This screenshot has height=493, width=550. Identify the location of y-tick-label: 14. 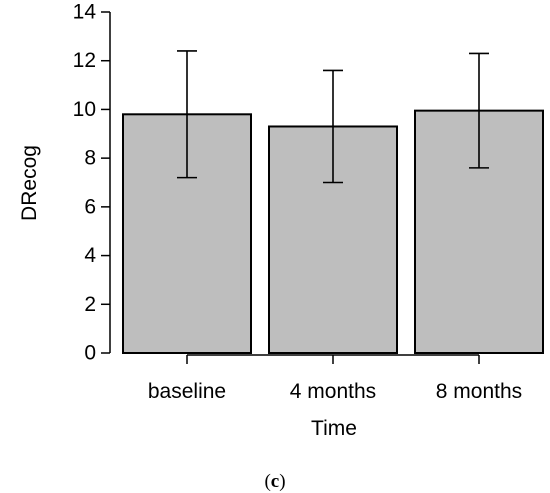
(85, 12).